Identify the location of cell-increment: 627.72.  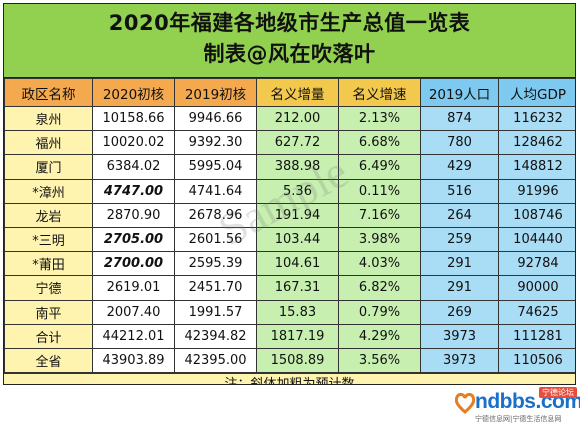
(297, 143).